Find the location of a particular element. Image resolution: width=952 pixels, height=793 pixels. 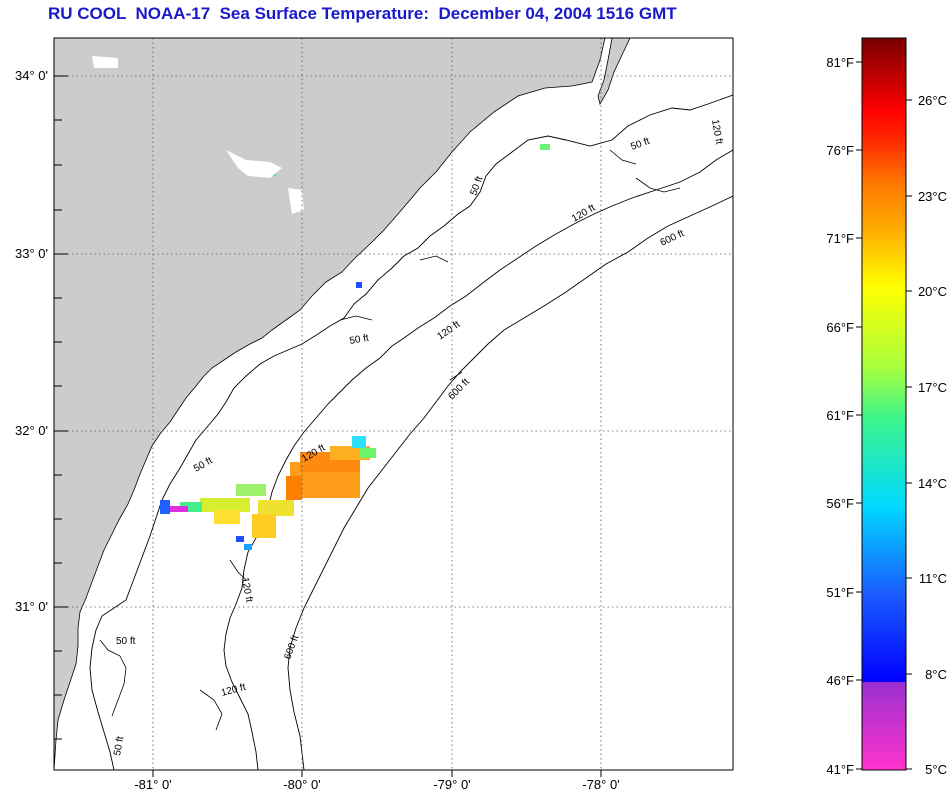

lon-label: -78° 0' is located at coordinates (600, 784).